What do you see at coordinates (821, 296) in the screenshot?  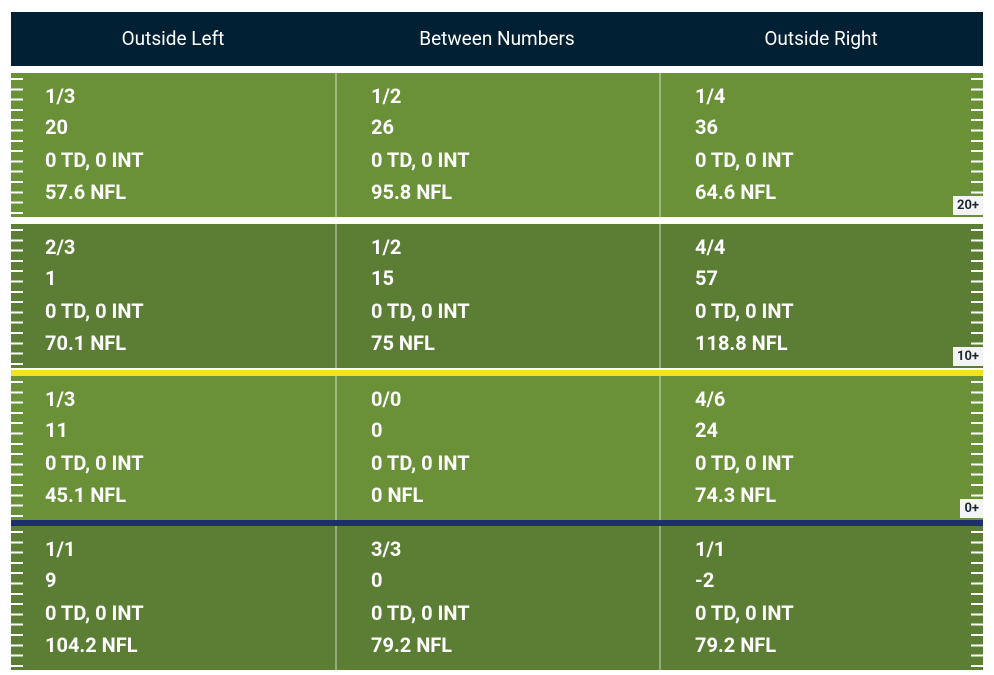 I see `zone-cell: 4/4 57 0 TD, 0 INT 118.8 NFL` at bounding box center [821, 296].